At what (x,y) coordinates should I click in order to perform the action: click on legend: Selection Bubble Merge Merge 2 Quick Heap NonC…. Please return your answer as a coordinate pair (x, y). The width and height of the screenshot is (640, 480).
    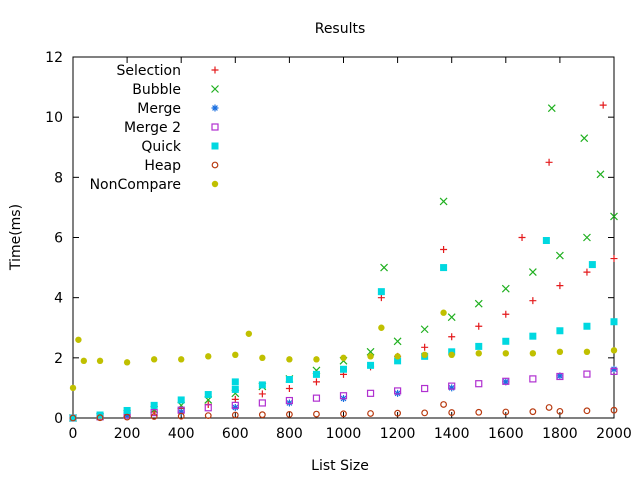
    Looking at the image, I should click on (154, 128).